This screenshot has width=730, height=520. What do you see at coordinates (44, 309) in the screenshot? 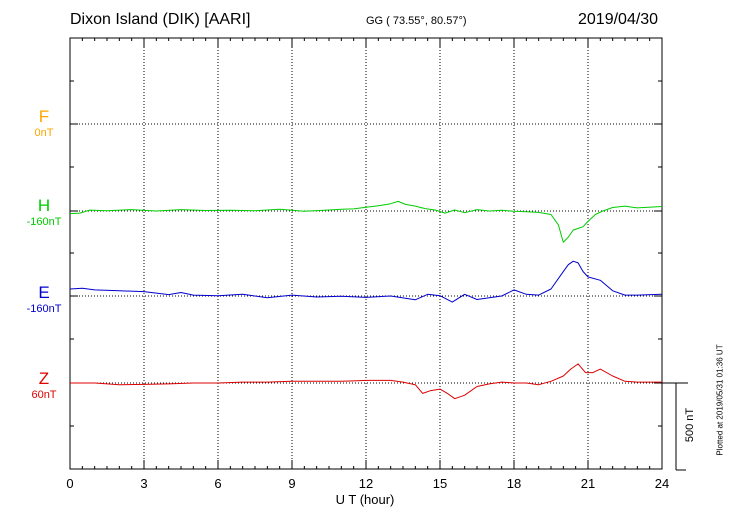
I see `component-baseline-e: -160nT` at bounding box center [44, 309].